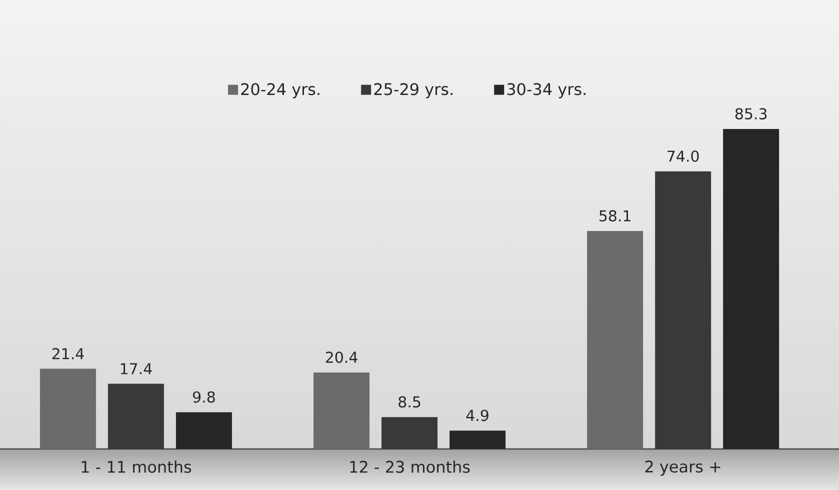 This screenshot has width=839, height=490. What do you see at coordinates (477, 416) in the screenshot?
I see `data-label: 4.9` at bounding box center [477, 416].